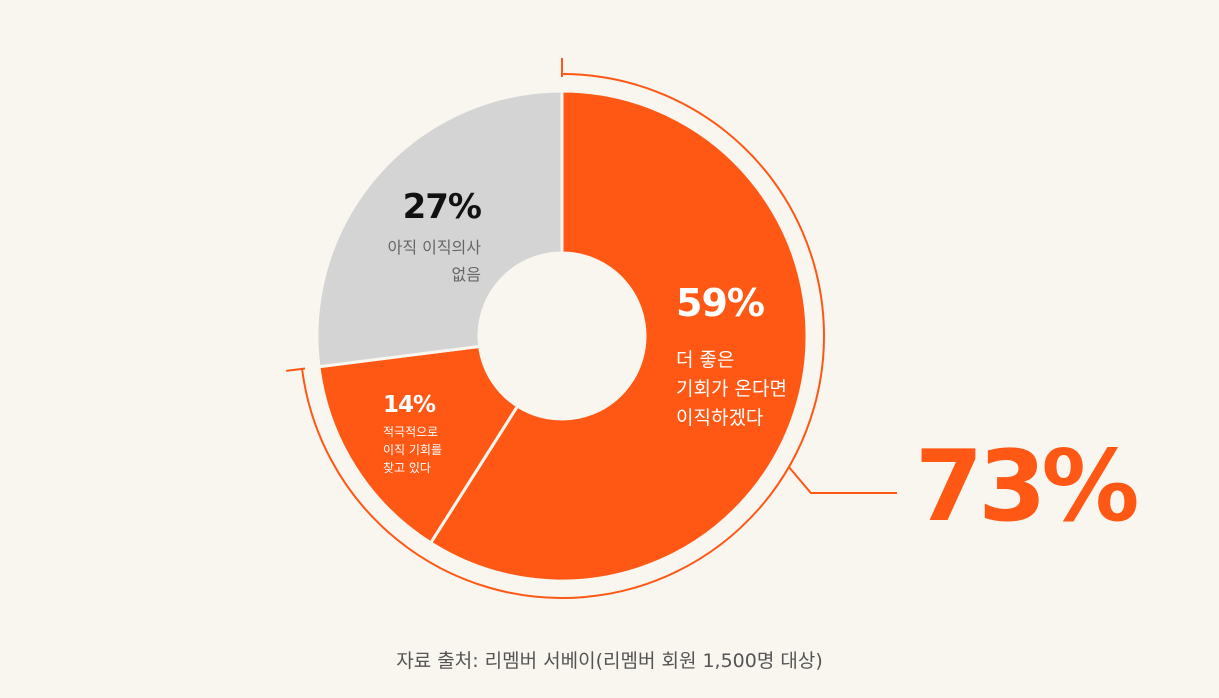 This screenshot has height=698, width=1219. What do you see at coordinates (720, 303) in the screenshot?
I see `slice-value-label-1: 59%` at bounding box center [720, 303].